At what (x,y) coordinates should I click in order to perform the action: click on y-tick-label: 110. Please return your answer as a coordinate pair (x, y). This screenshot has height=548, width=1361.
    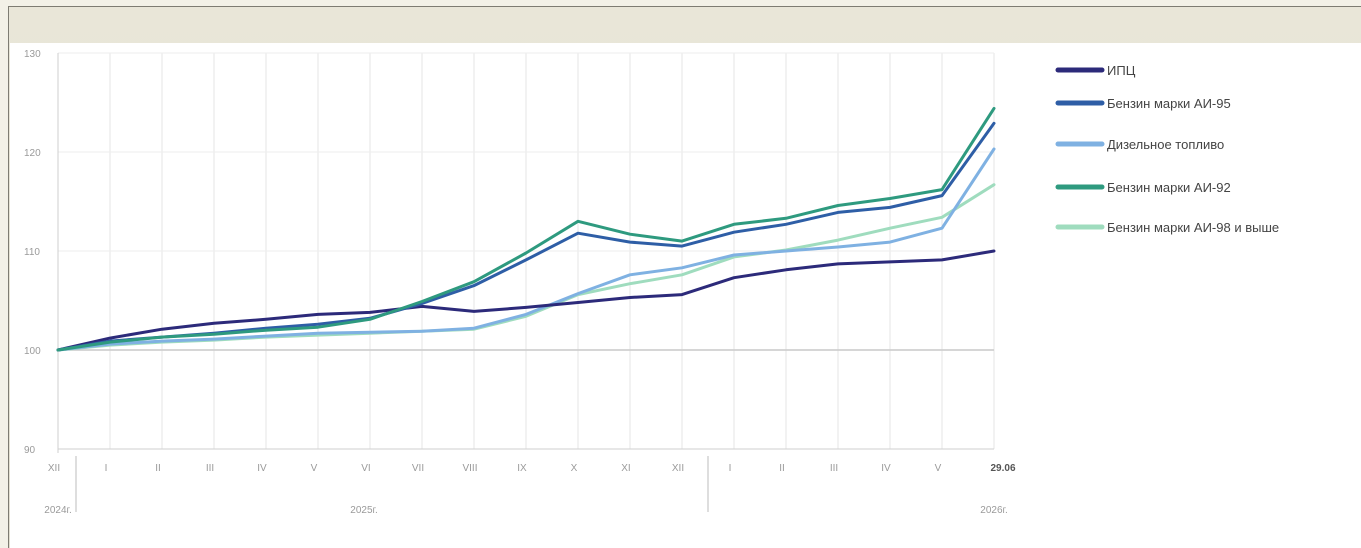
    Looking at the image, I should click on (32, 252).